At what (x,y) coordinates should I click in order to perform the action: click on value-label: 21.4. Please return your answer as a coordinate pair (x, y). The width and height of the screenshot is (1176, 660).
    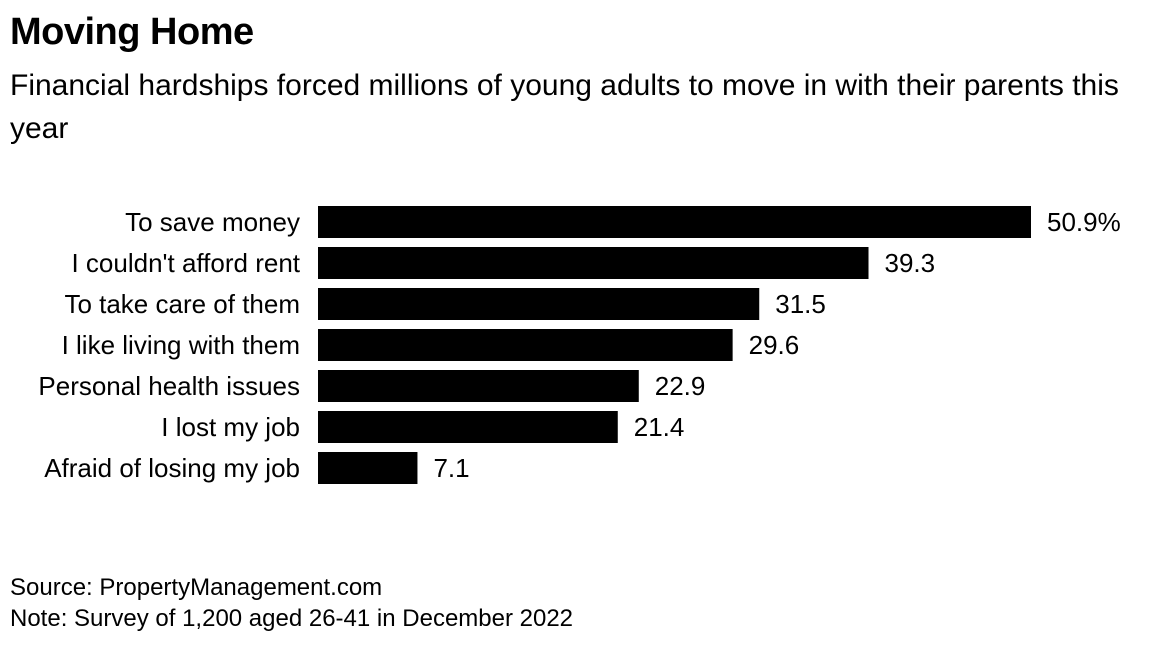
    Looking at the image, I should click on (659, 427).